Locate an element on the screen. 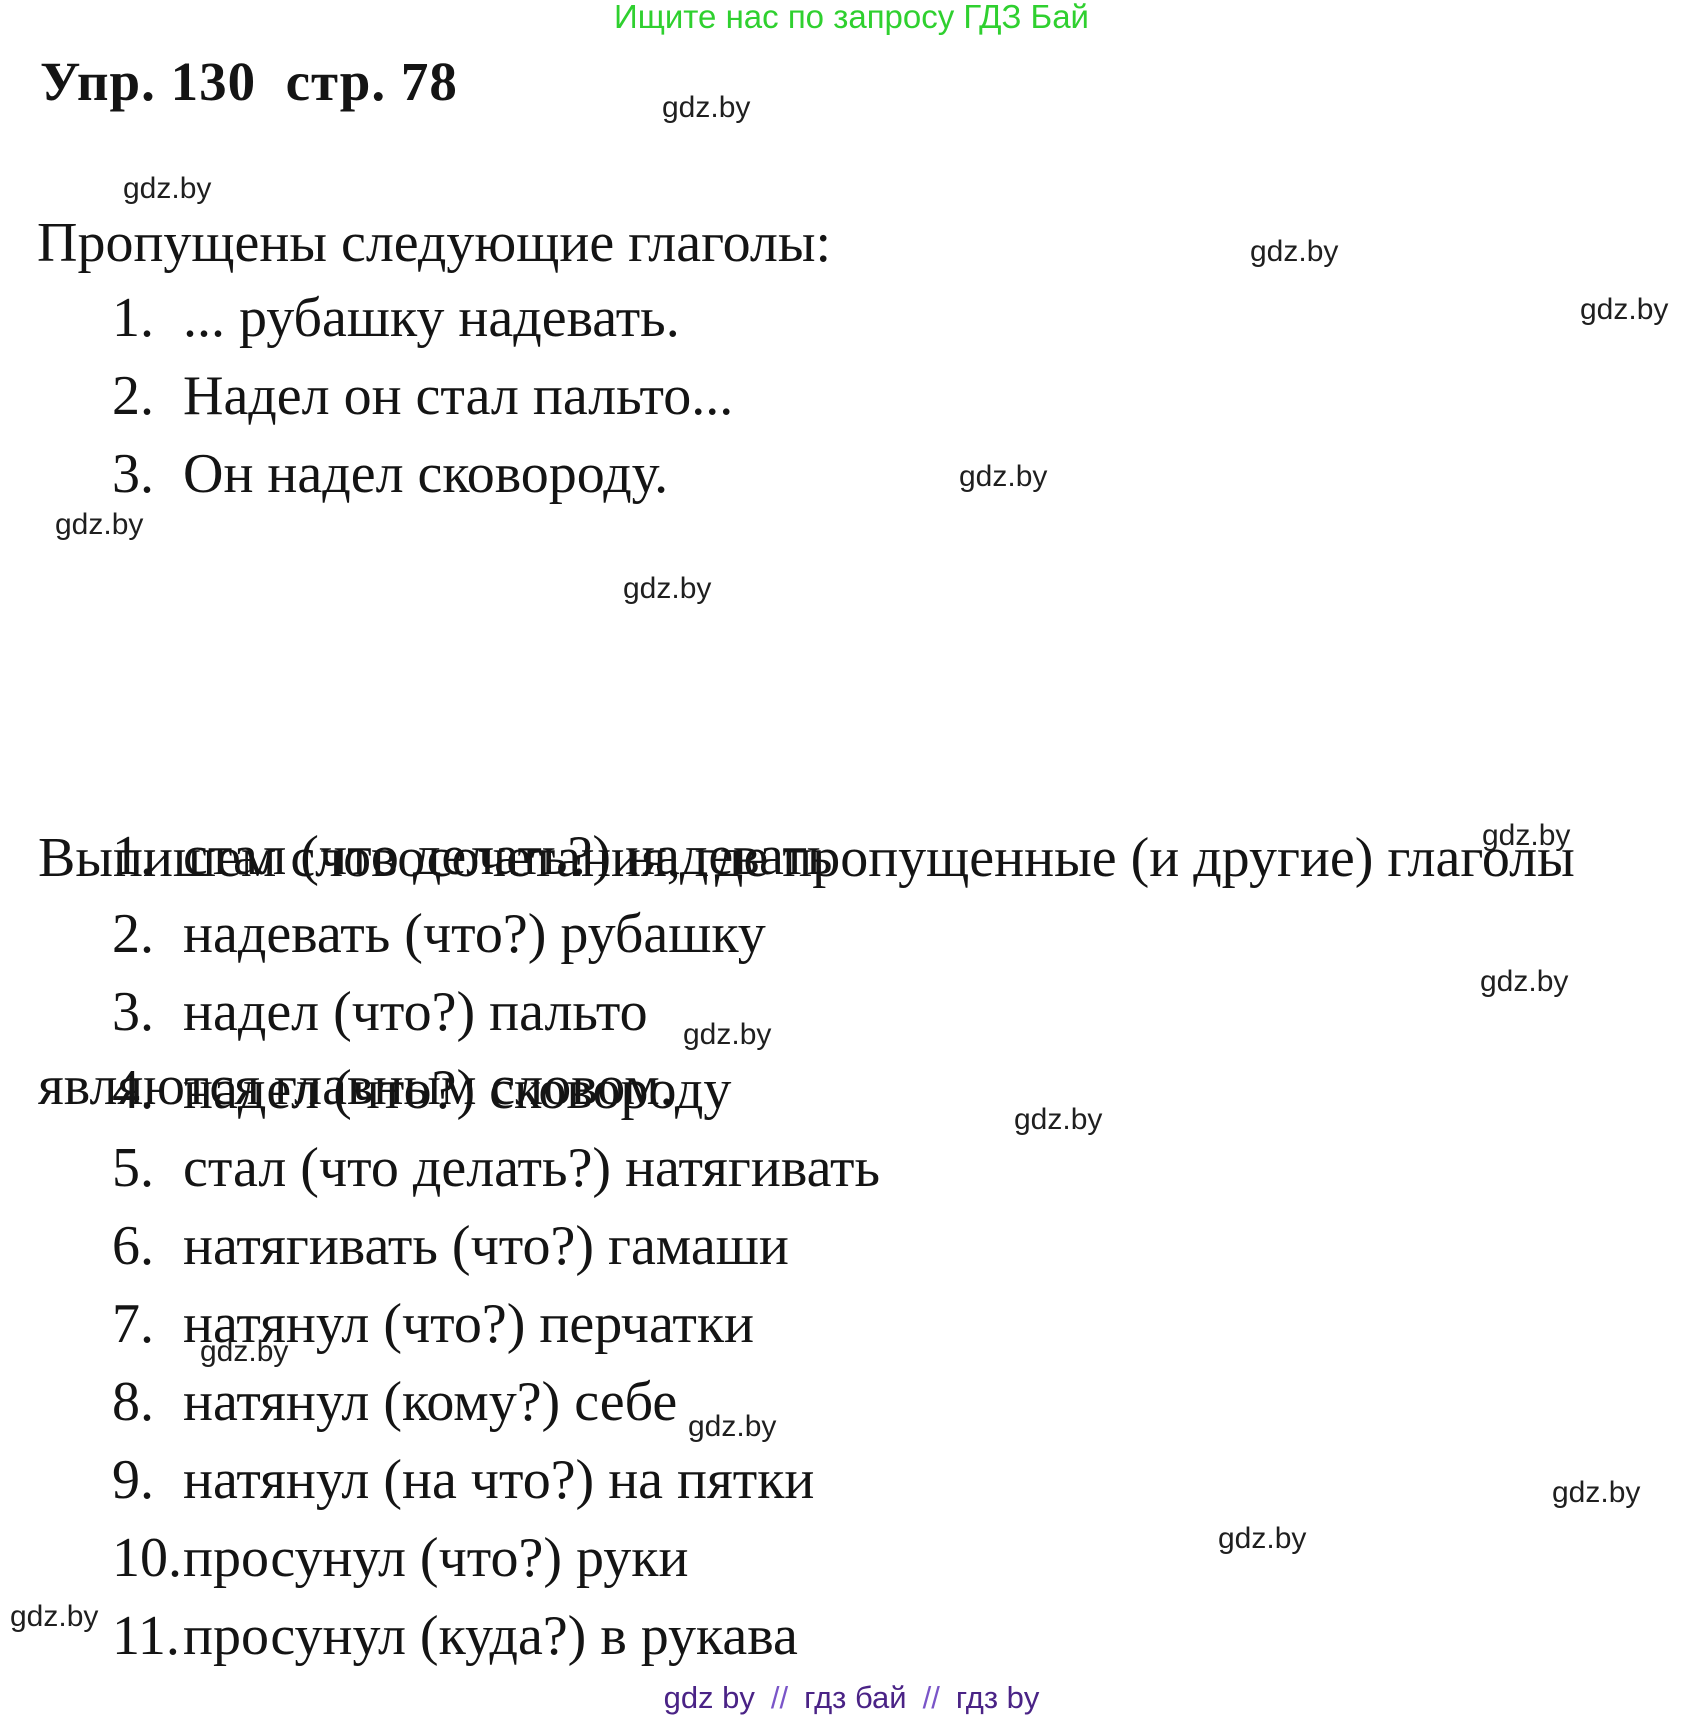 This screenshot has width=1703, height=1720. list-item: 4. надел (что?) сковороду is located at coordinates (496, 1090).